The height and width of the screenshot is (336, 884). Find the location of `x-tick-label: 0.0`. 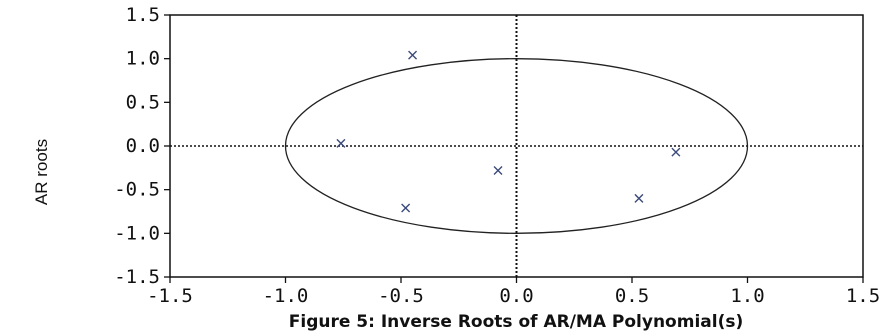

x-tick-label: 0.0 is located at coordinates (516, 296).